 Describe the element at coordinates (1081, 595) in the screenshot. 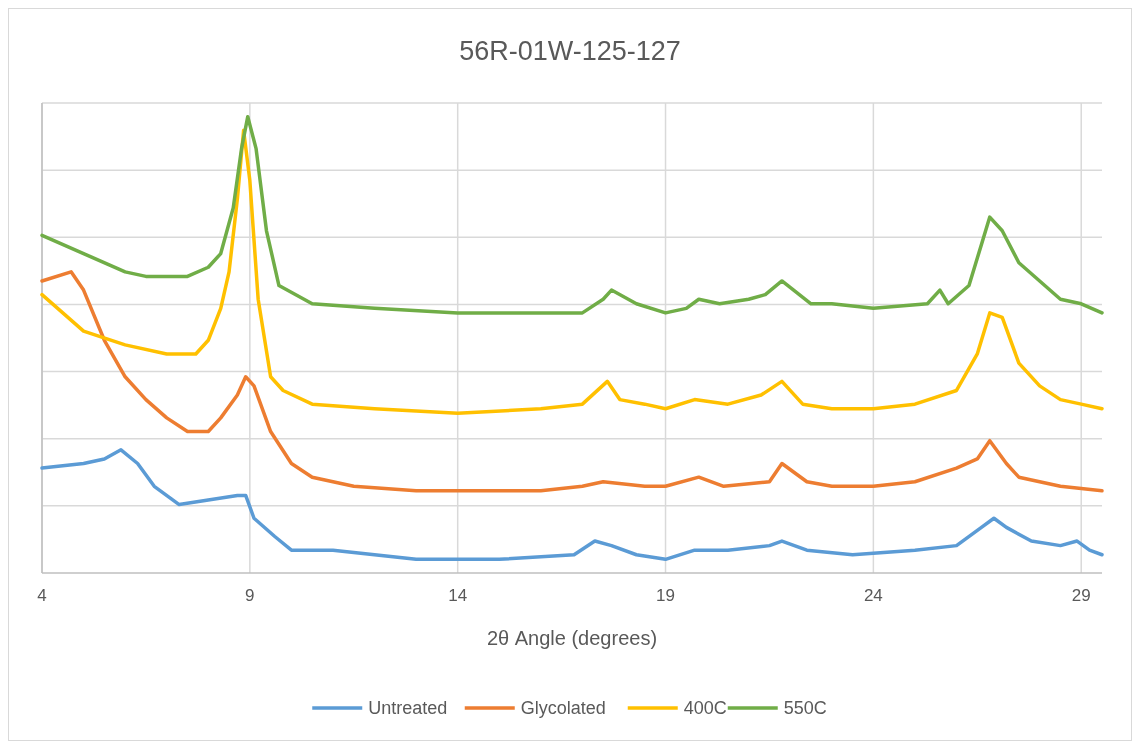

I see `x-tick-label: 29` at that location.